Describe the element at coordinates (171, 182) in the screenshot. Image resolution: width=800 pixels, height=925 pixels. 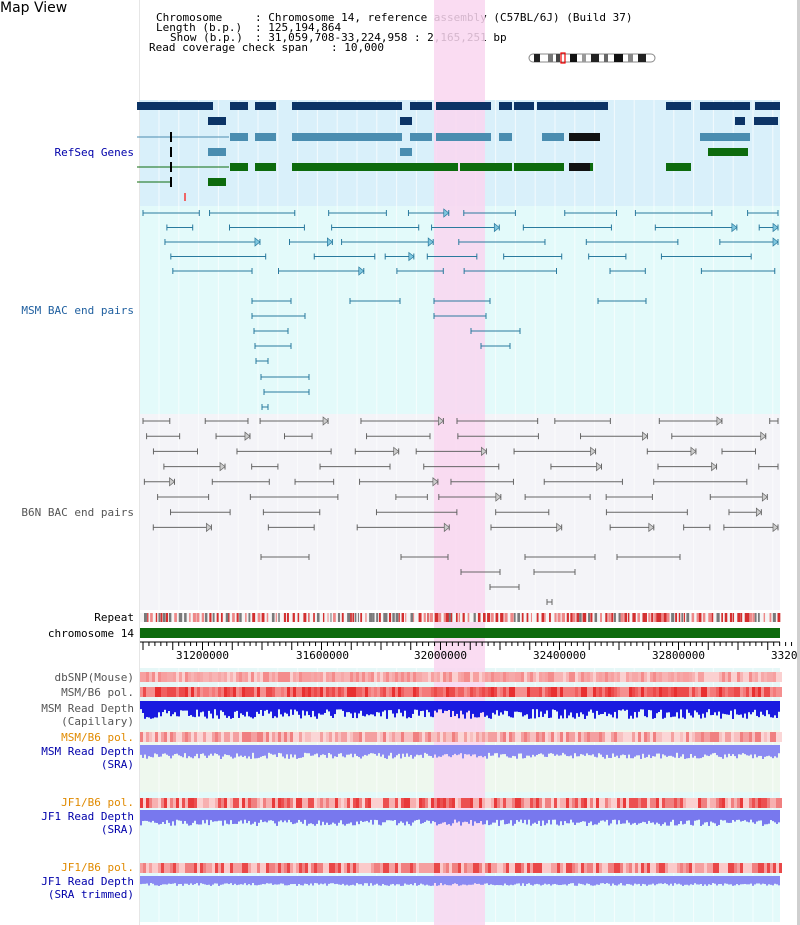
I see `gene-tick` at that location.